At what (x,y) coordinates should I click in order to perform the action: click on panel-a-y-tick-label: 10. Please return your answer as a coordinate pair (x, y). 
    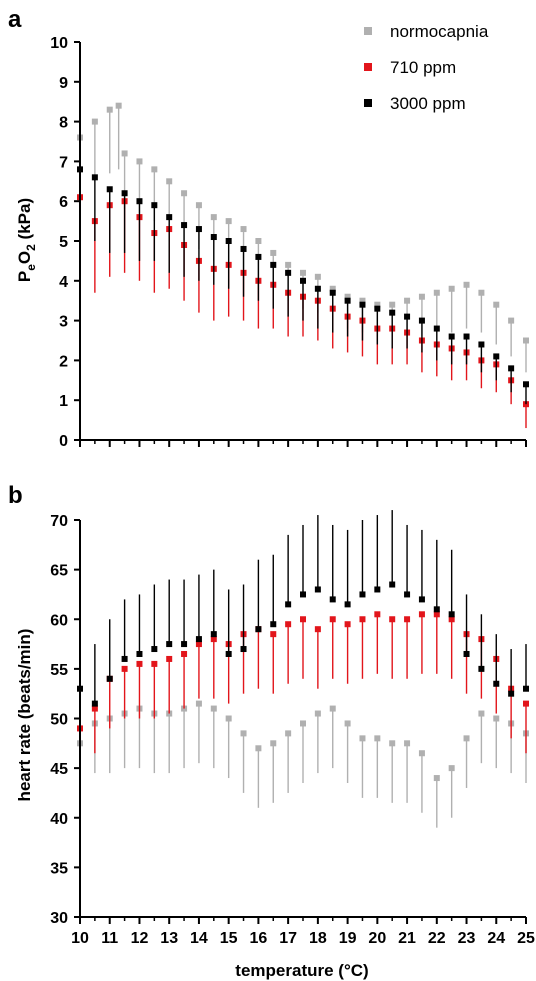
    Looking at the image, I should click on (59, 43).